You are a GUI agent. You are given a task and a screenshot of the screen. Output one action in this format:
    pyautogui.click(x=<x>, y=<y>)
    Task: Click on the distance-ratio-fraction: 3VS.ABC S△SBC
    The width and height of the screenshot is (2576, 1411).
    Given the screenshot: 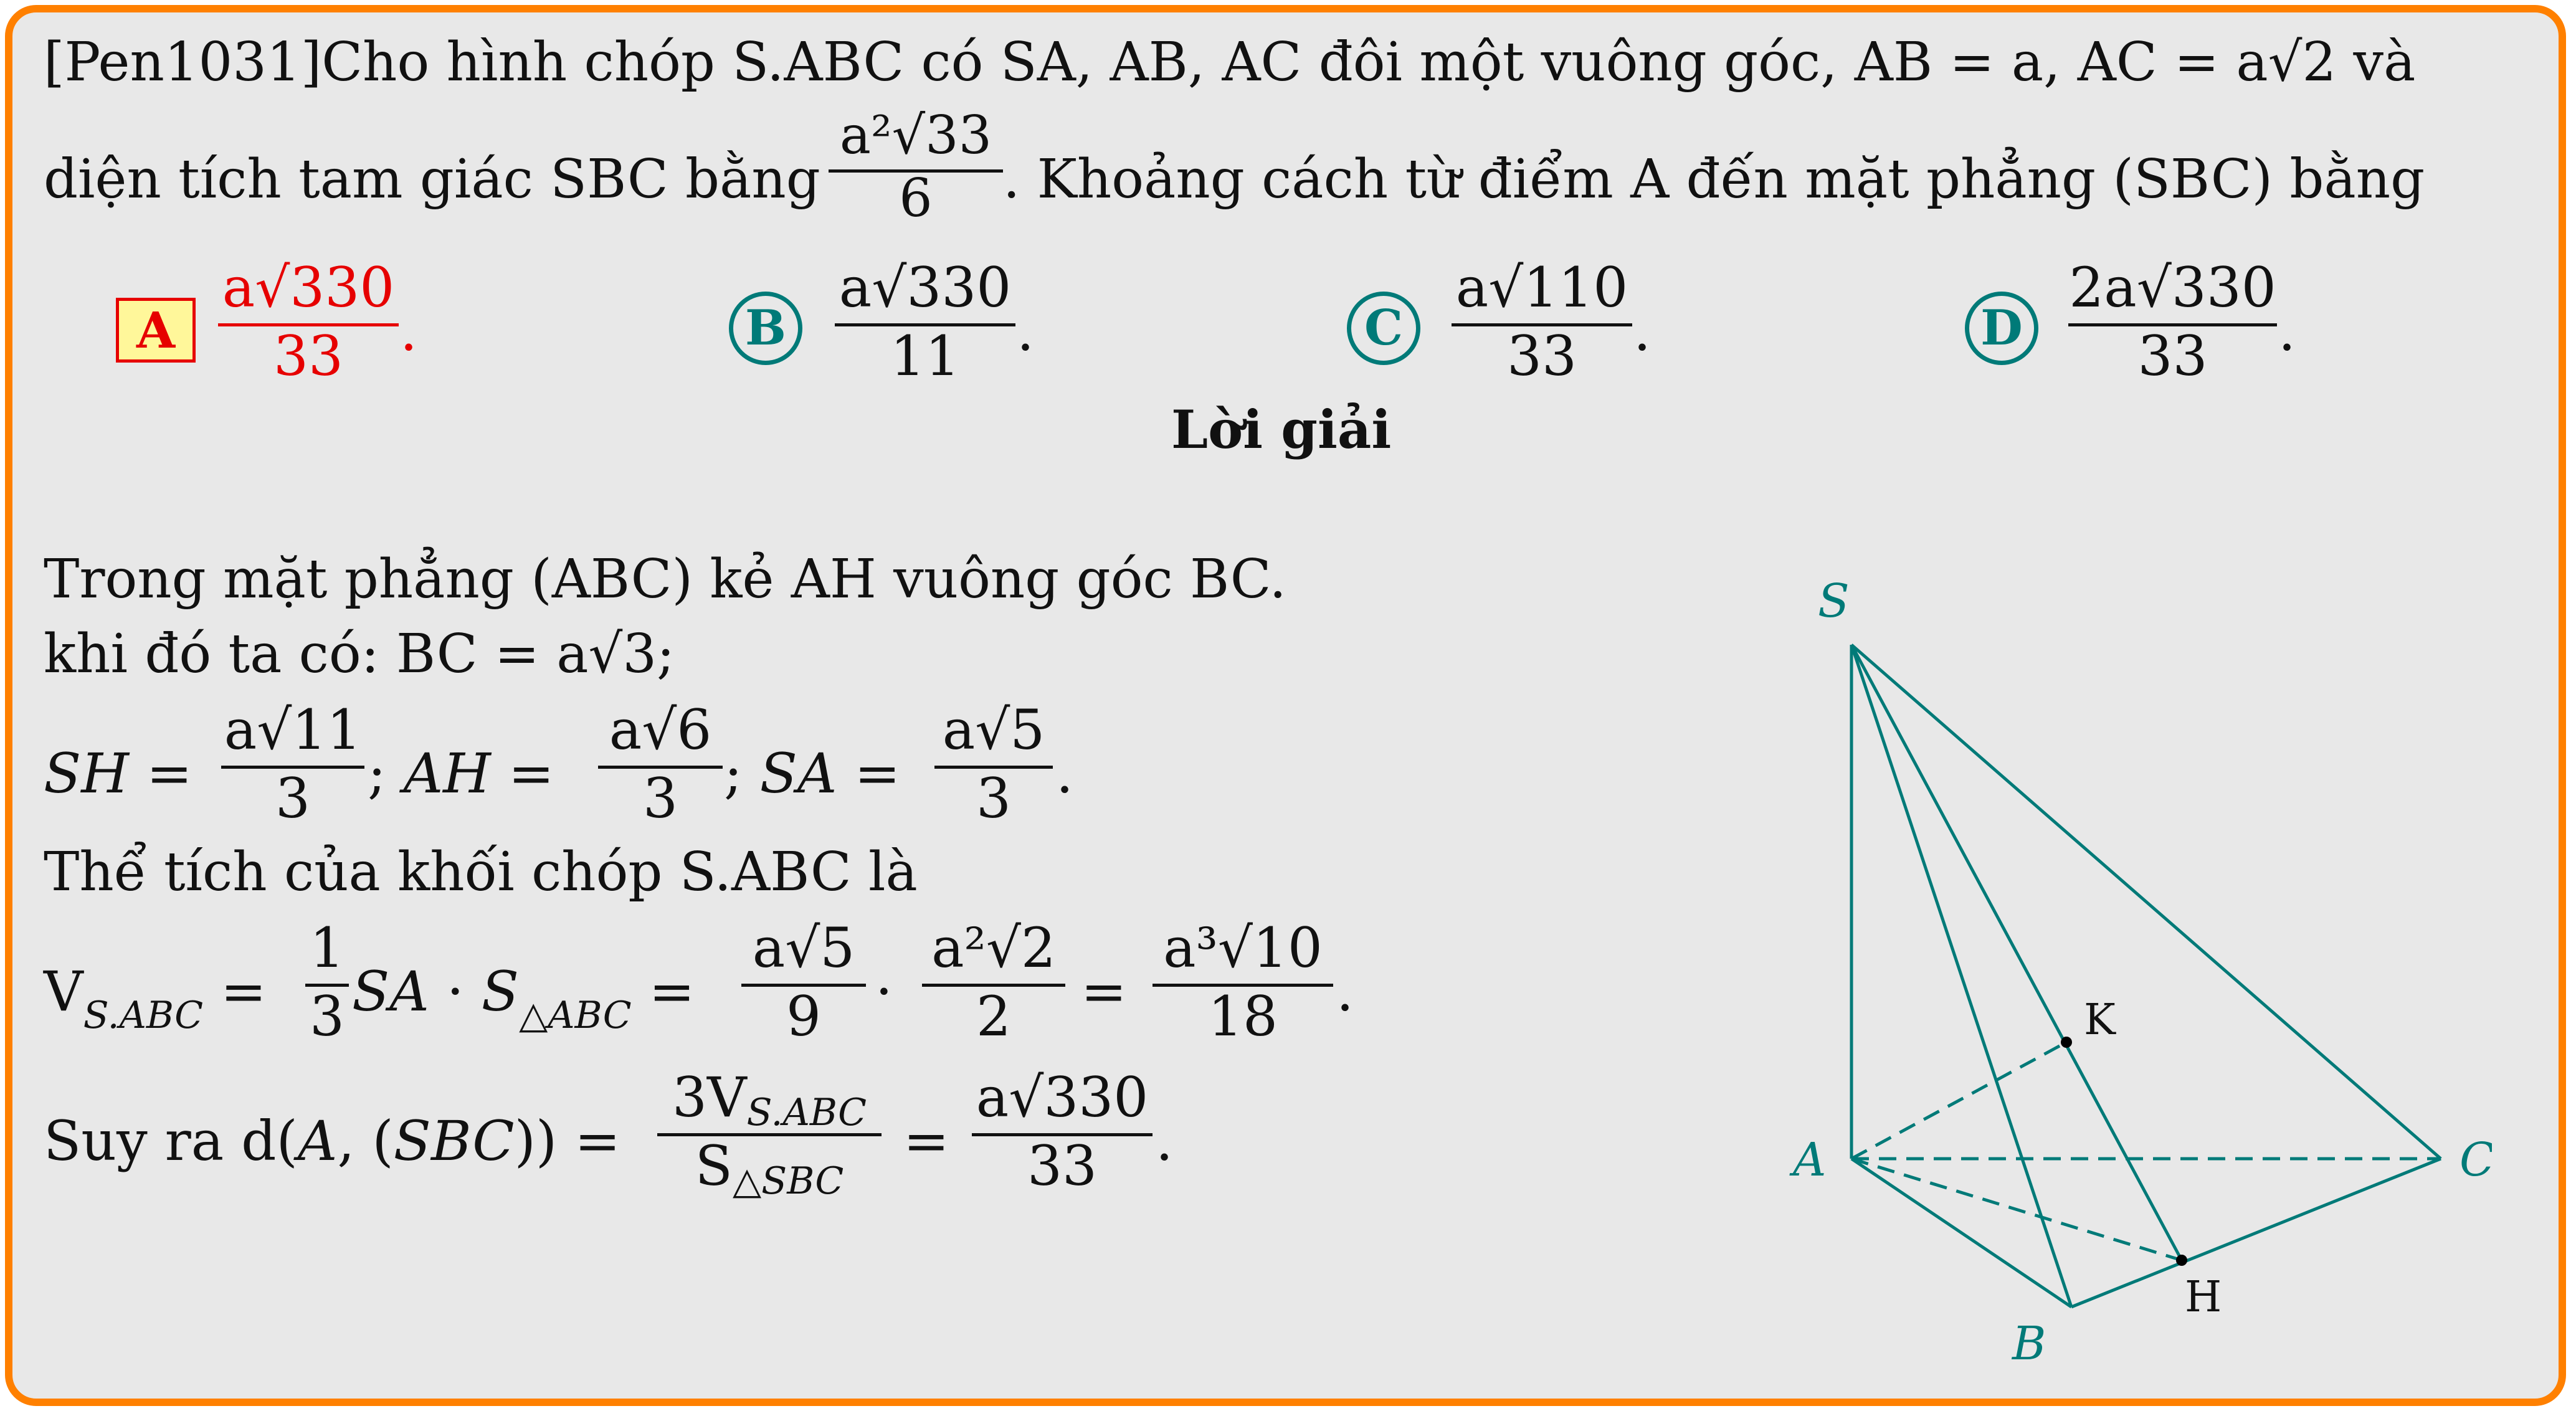 What is the action you would take?
    pyautogui.click(x=769, y=1134)
    